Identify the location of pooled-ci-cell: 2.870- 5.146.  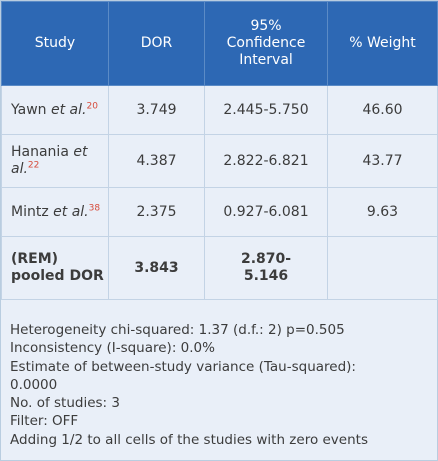
(266, 268).